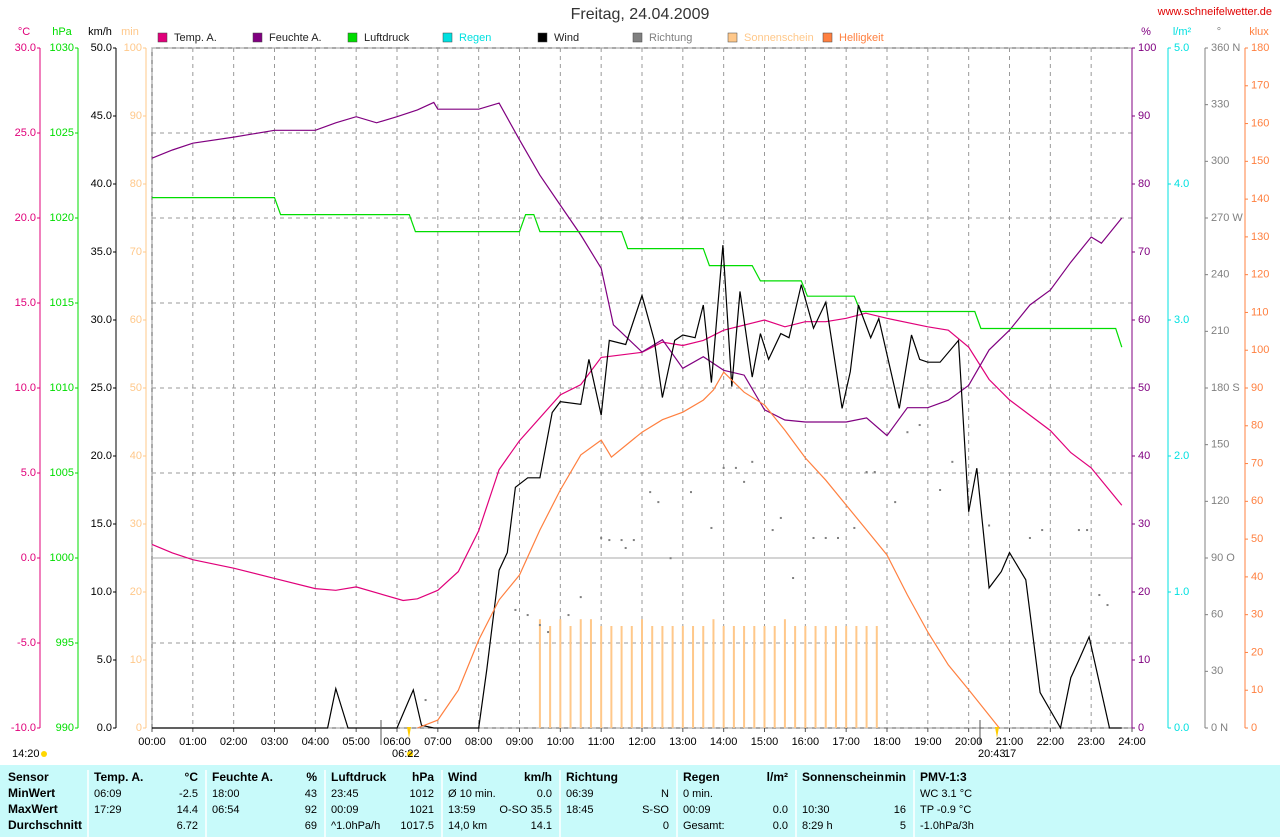 The image size is (1280, 837). What do you see at coordinates (1181, 728) in the screenshot?
I see `y-tick-label: 0.0` at bounding box center [1181, 728].